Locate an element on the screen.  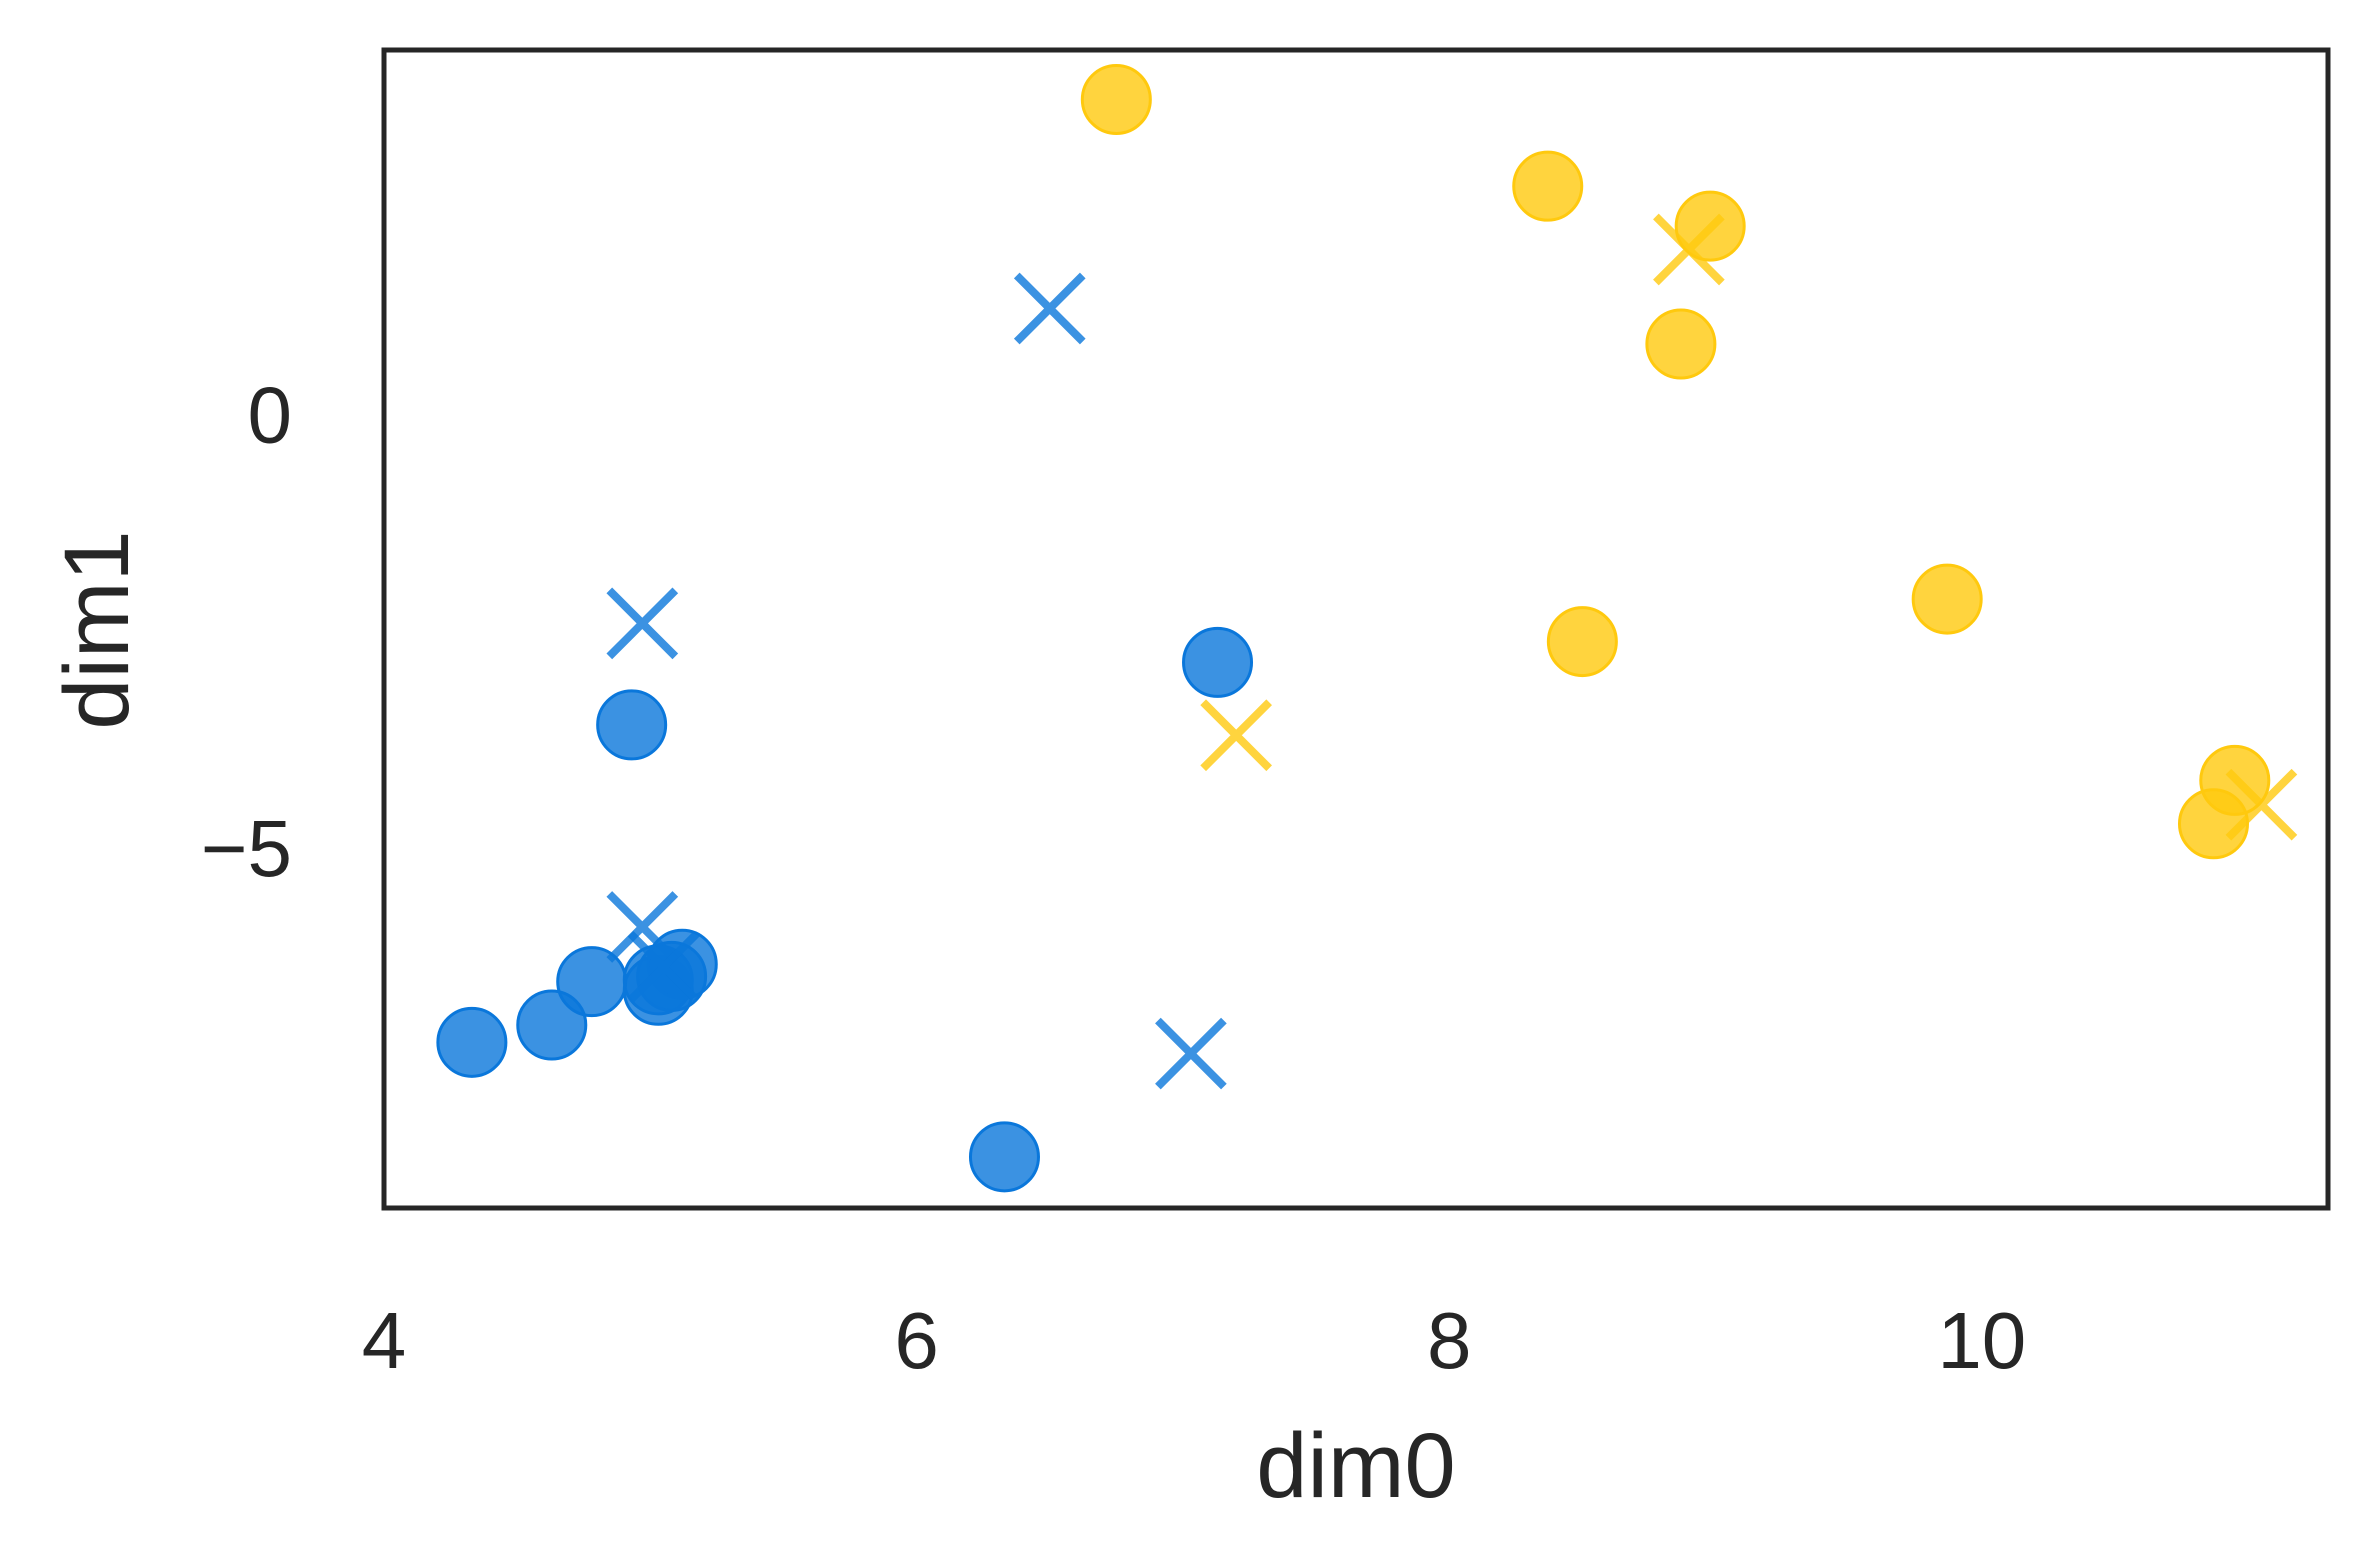
y-tick-label-0: 0 is located at coordinates (270, 414).